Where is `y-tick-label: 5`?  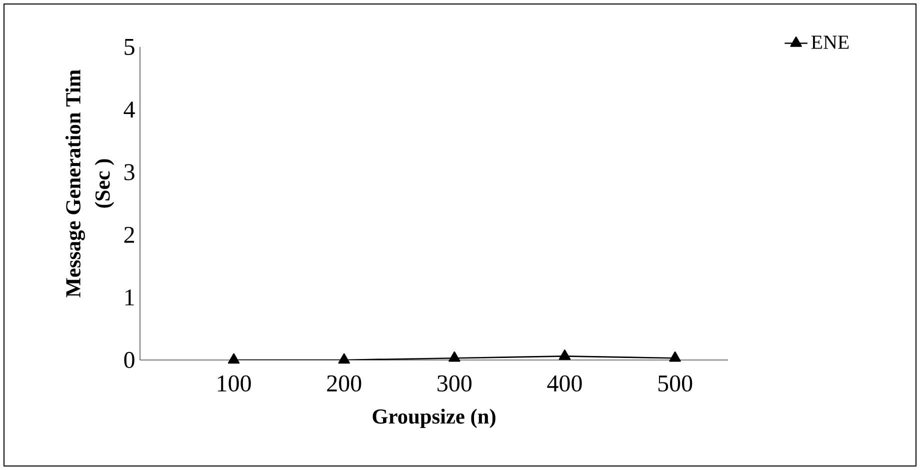 y-tick-label: 5 is located at coordinates (129, 47).